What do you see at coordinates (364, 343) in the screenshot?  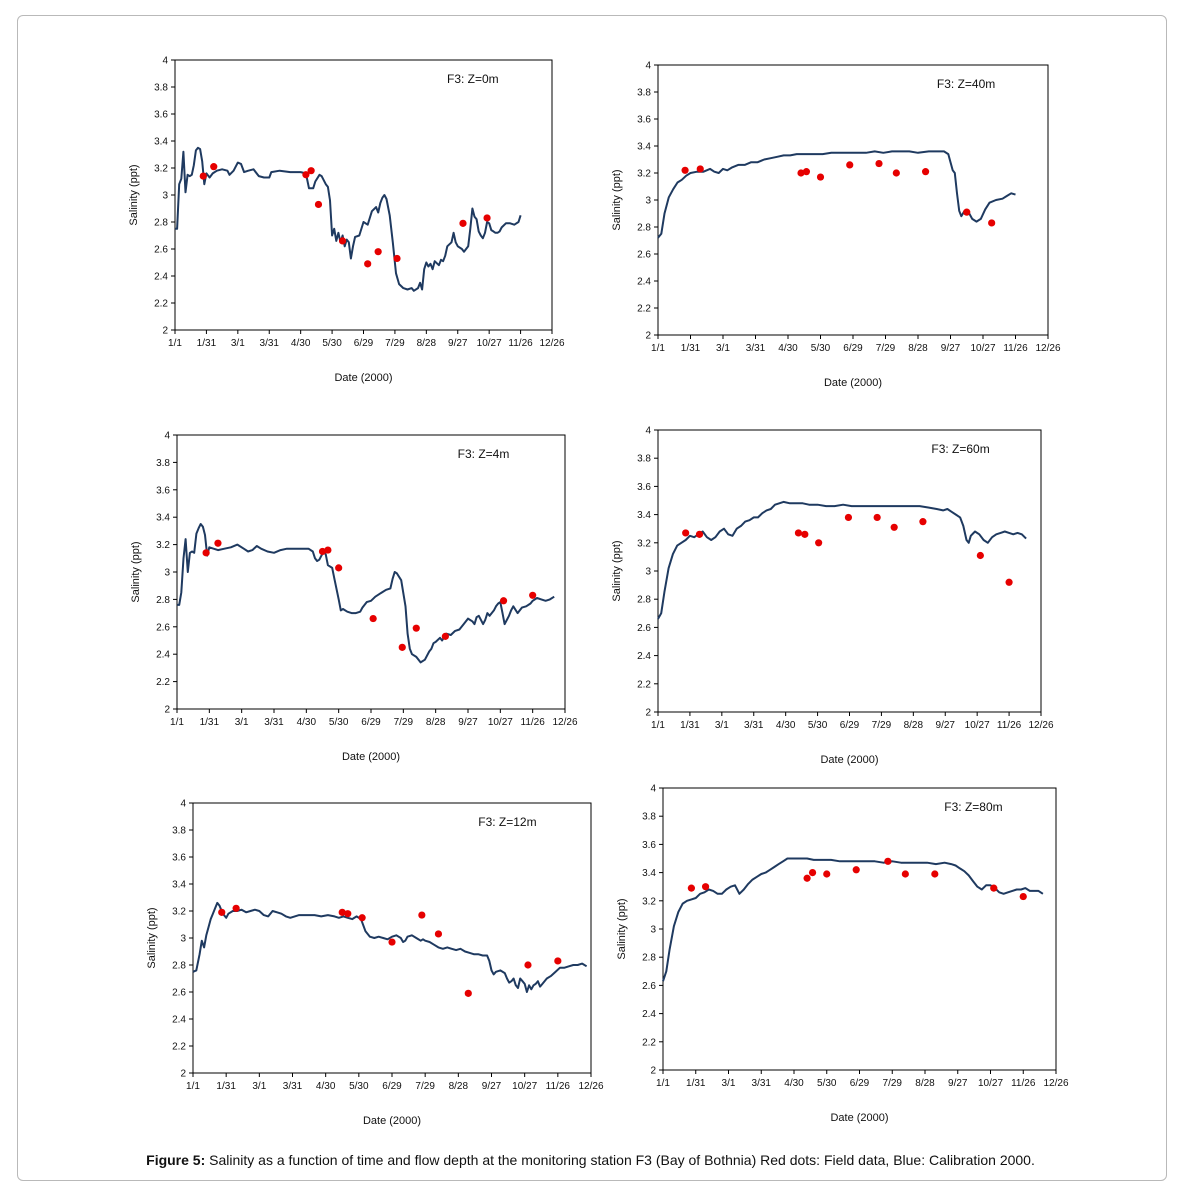 I see `chart-0-xtick-label: 6/29` at bounding box center [364, 343].